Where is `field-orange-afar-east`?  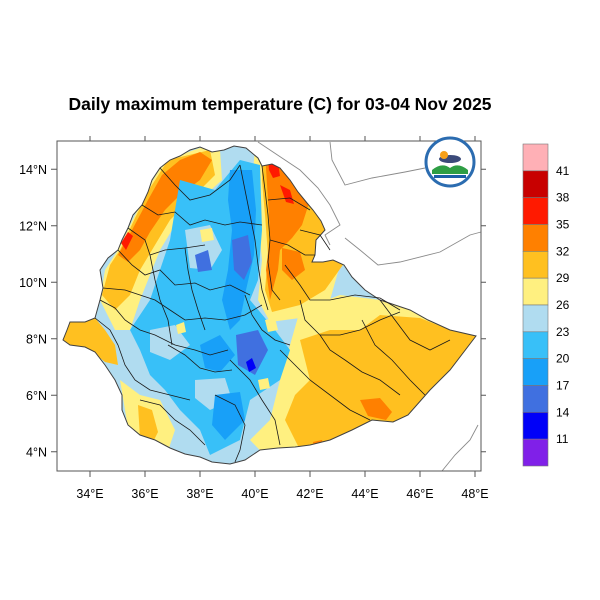 field-orange-afar-east is located at coordinates (293, 264).